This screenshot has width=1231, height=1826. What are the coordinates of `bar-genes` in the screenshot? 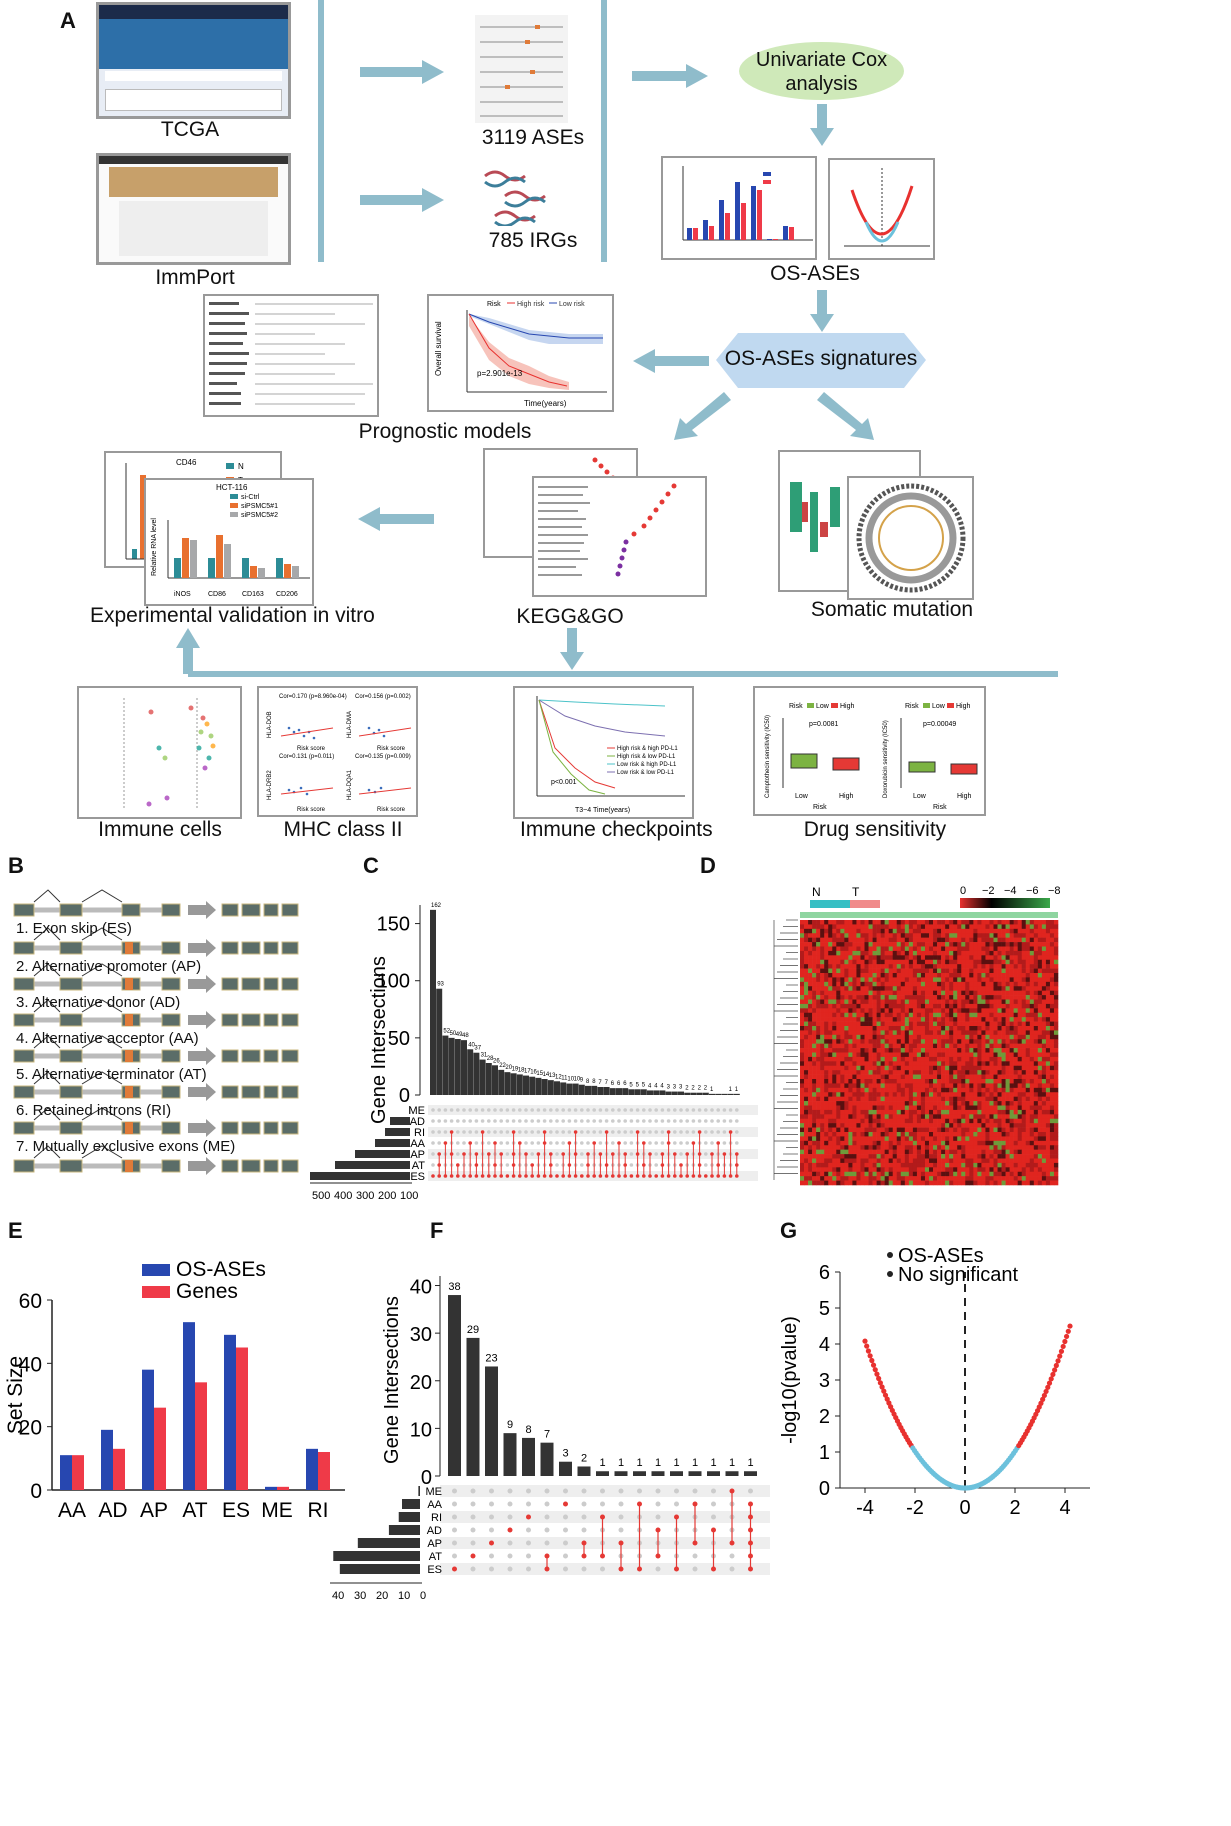 It's located at (324, 1471).